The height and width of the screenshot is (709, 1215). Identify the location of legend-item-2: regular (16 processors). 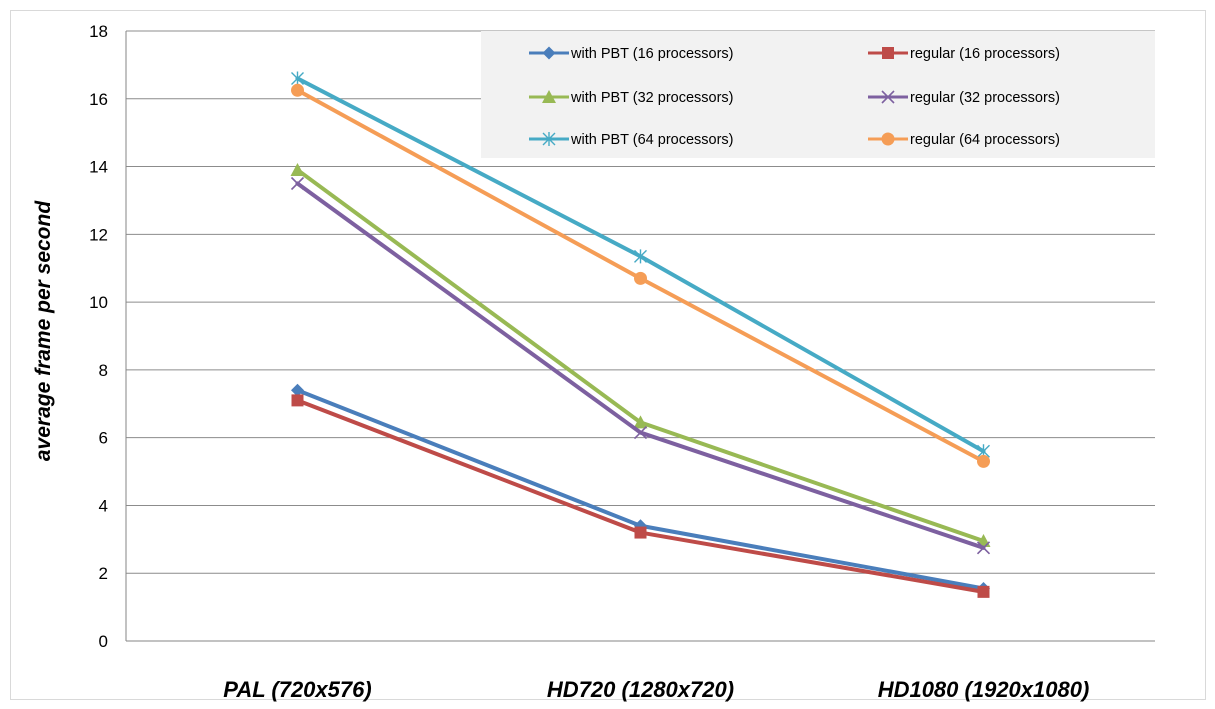
(964, 54).